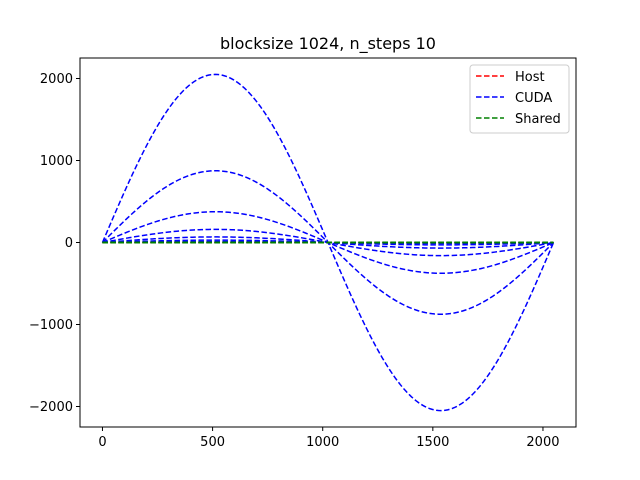 The height and width of the screenshot is (480, 640). Describe the element at coordinates (51, 325) in the screenshot. I see `y-tick-label: −1000` at that location.